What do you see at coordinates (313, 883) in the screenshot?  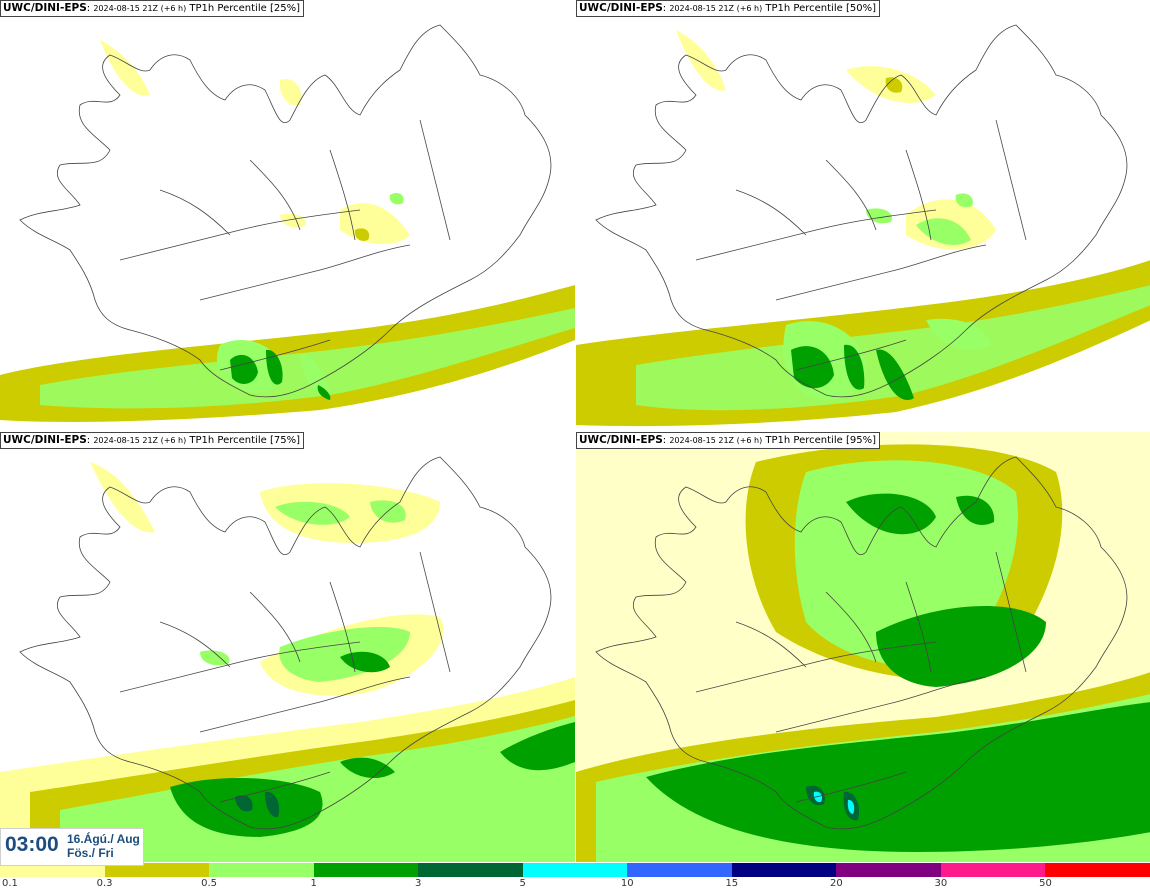 I see `legend-tick-label: 1` at bounding box center [313, 883].